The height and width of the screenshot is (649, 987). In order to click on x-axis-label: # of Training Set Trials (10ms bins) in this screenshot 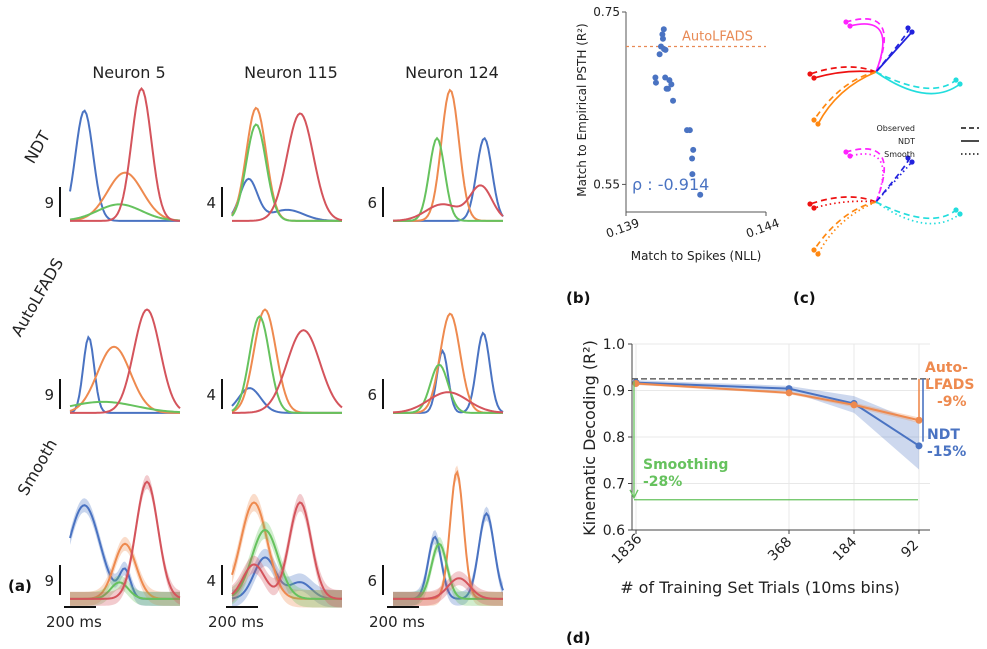, I will do `click(760, 587)`.